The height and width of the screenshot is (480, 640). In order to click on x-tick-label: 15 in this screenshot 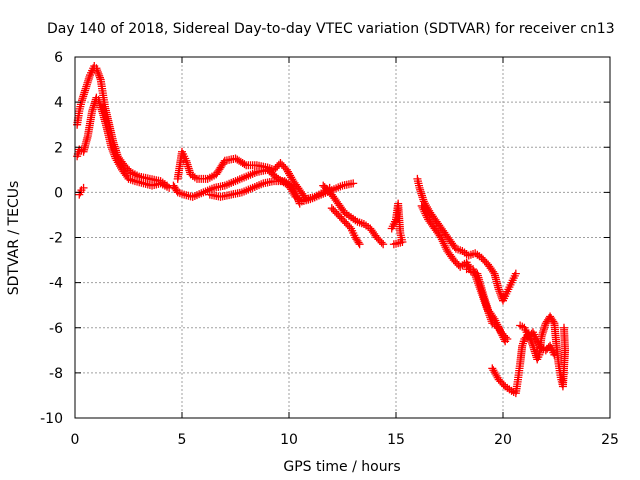, I will do `click(396, 440)`.